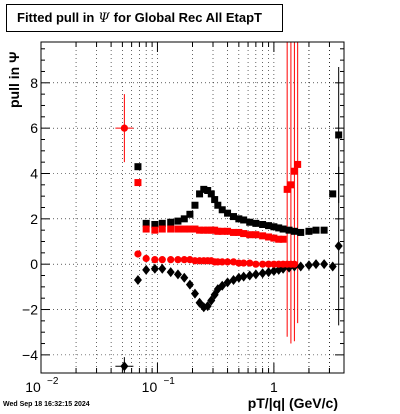  Describe the element at coordinates (187, 17) in the screenshot. I see `title-suffix: for Global Rec All EtapT` at that location.